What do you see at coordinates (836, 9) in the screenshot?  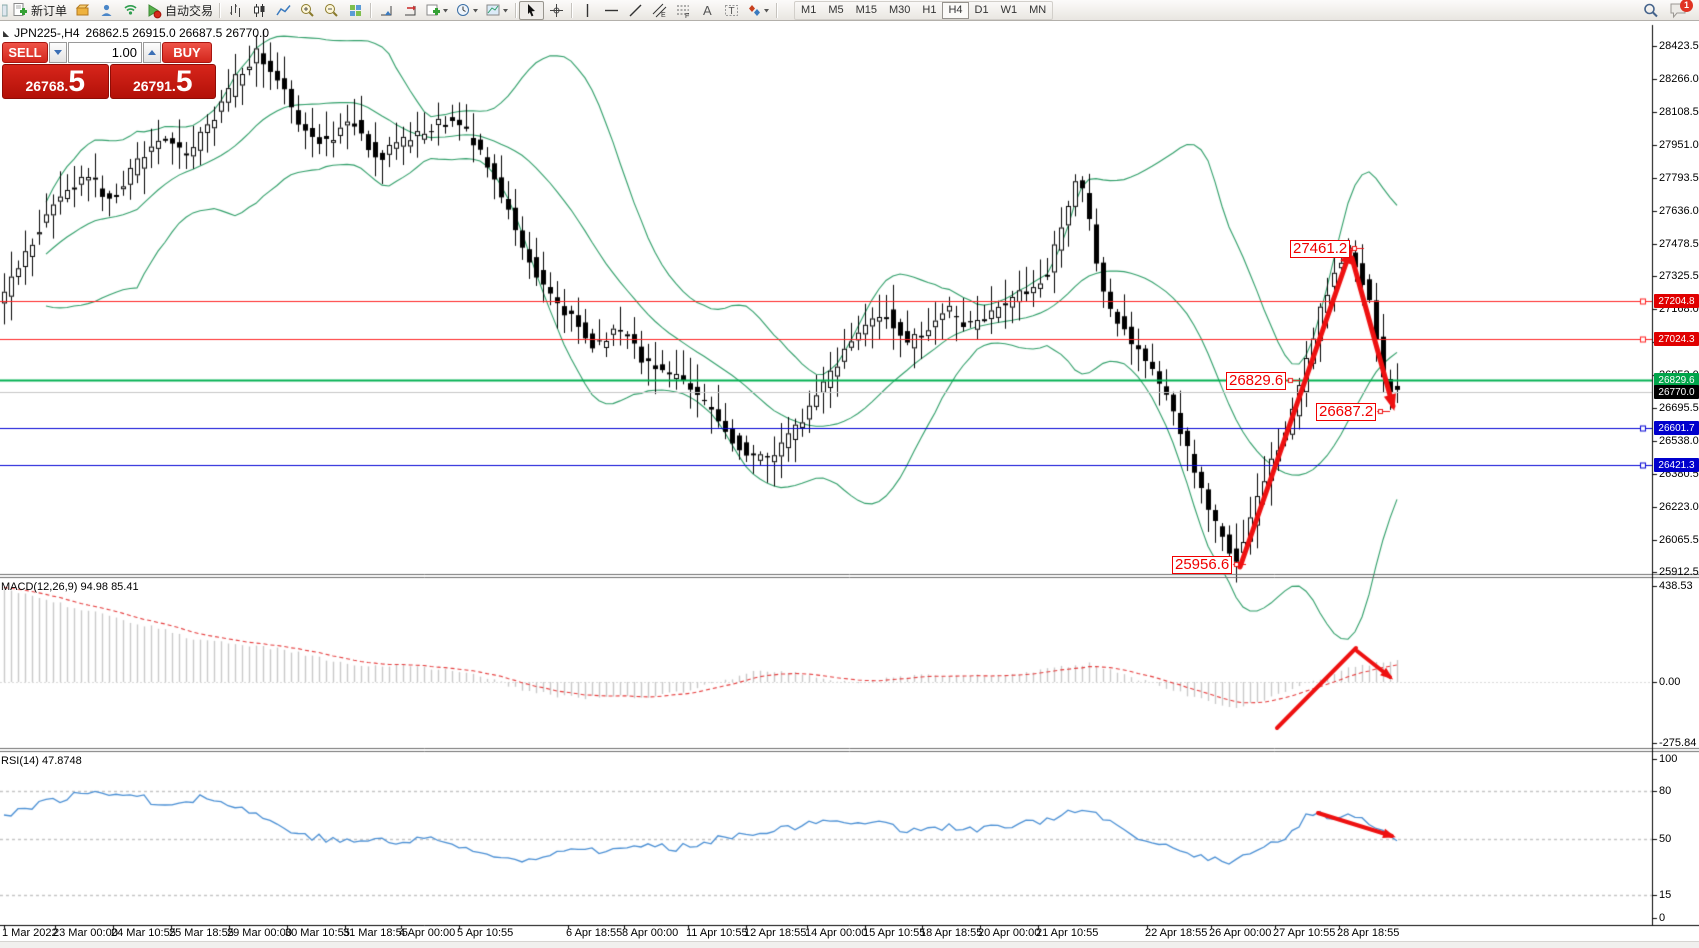 I see `timeframe-button-m5: M5` at bounding box center [836, 9].